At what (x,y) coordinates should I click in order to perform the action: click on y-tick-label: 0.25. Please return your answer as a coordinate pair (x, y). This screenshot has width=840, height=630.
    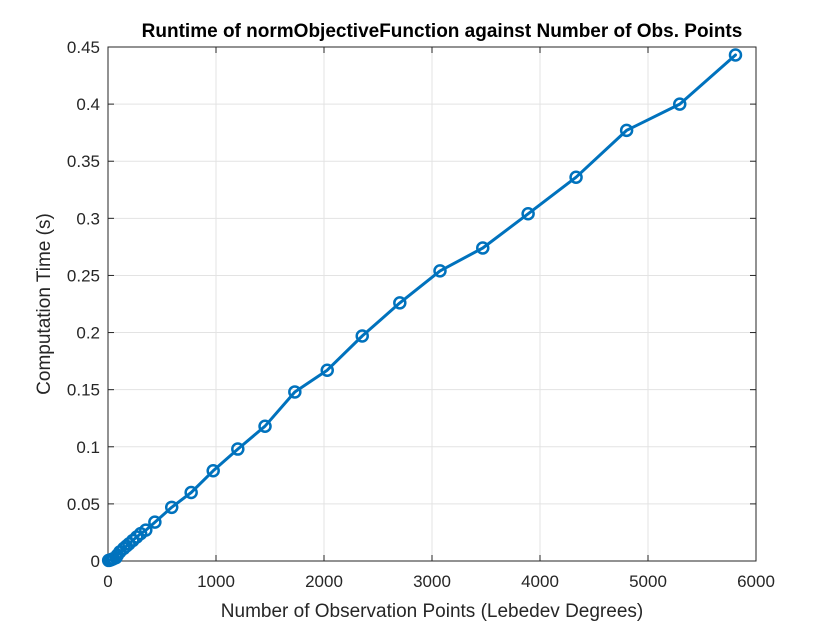
    Looking at the image, I should click on (83, 275).